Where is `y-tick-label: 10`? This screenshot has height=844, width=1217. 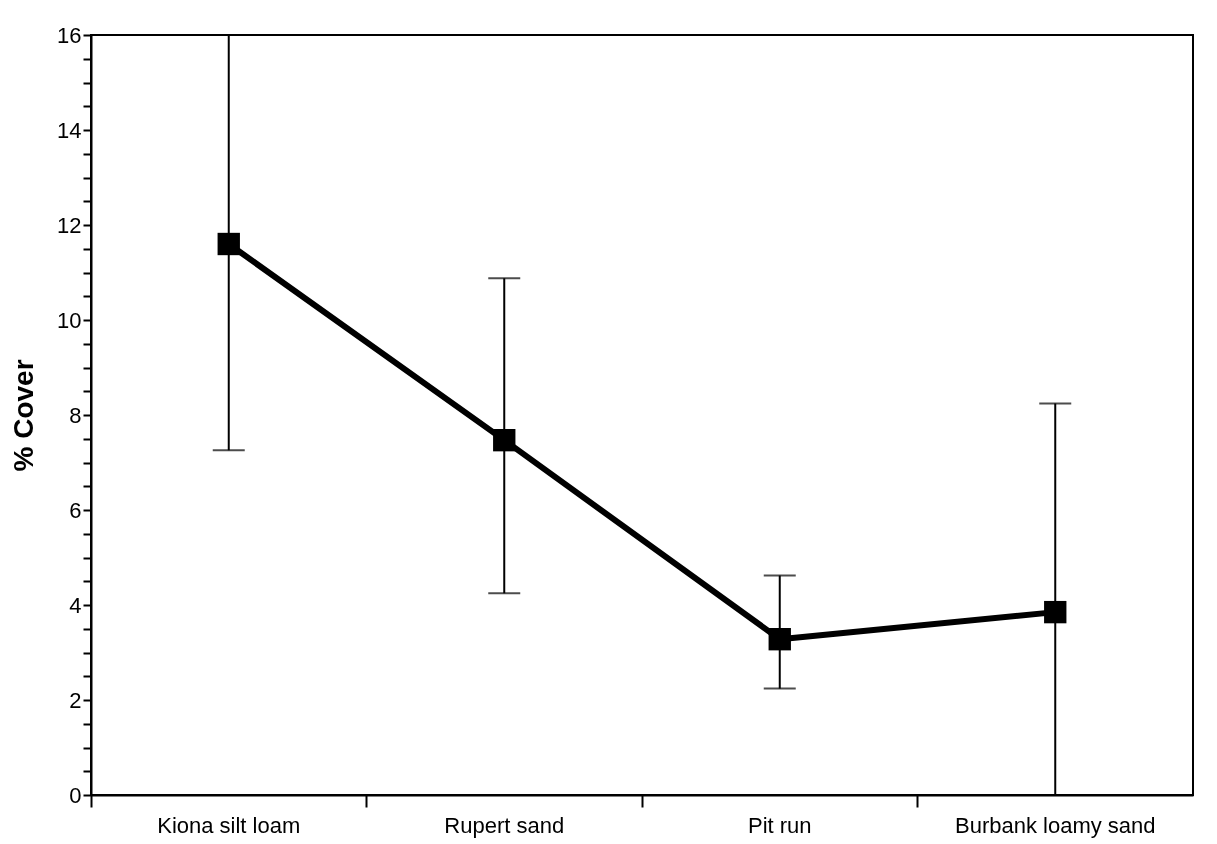 y-tick-label: 10 is located at coordinates (69, 320).